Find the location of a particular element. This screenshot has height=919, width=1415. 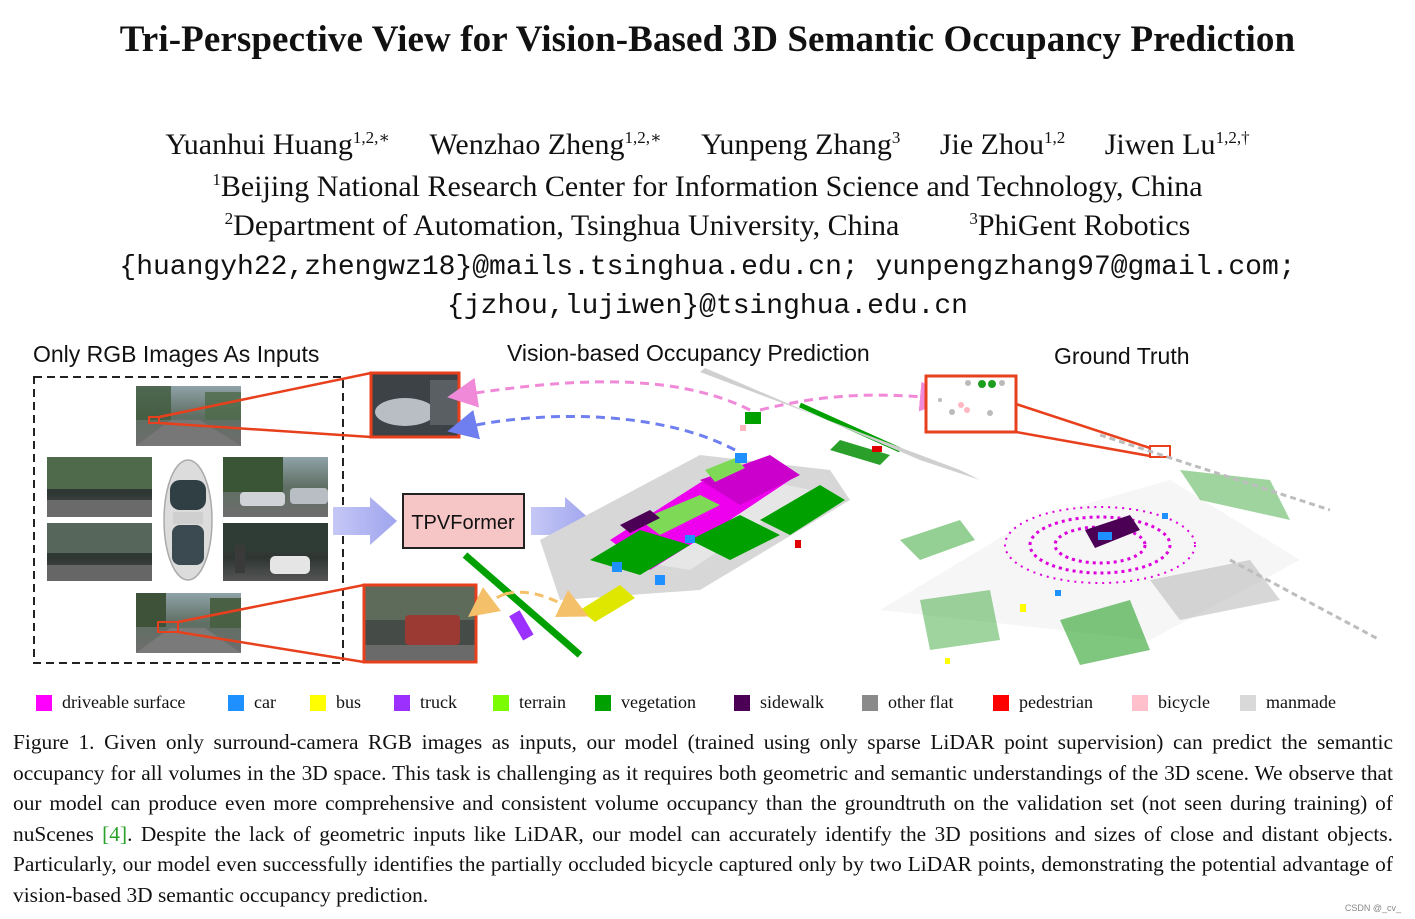

arrow-blue is located at coordinates (591, 431).